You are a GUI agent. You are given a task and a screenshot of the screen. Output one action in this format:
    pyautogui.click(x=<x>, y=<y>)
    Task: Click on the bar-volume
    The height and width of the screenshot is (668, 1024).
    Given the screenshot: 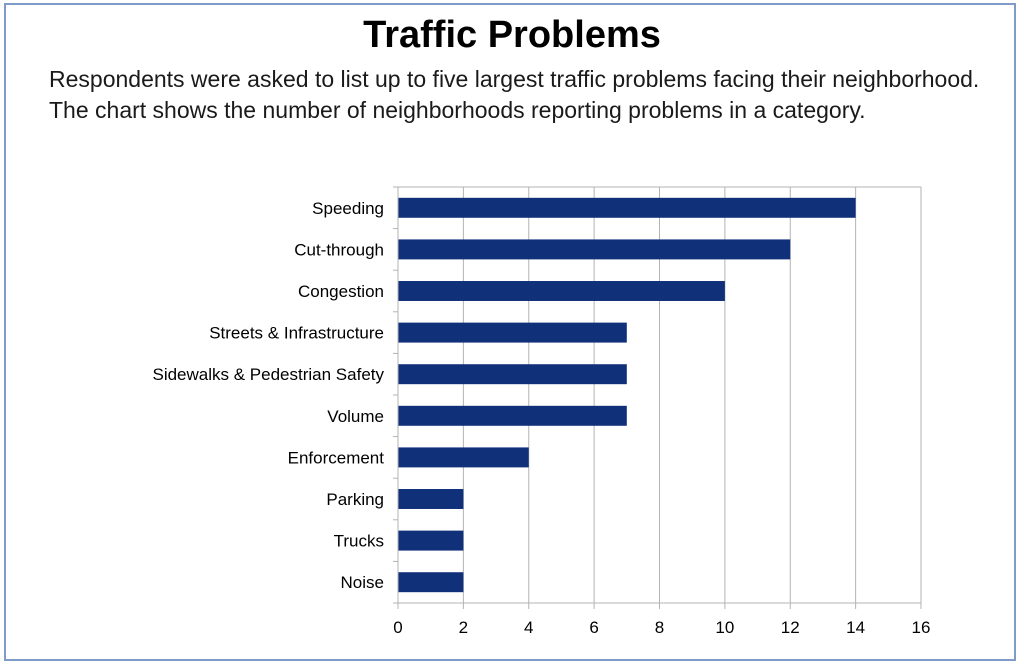 What is the action you would take?
    pyautogui.click(x=512, y=415)
    